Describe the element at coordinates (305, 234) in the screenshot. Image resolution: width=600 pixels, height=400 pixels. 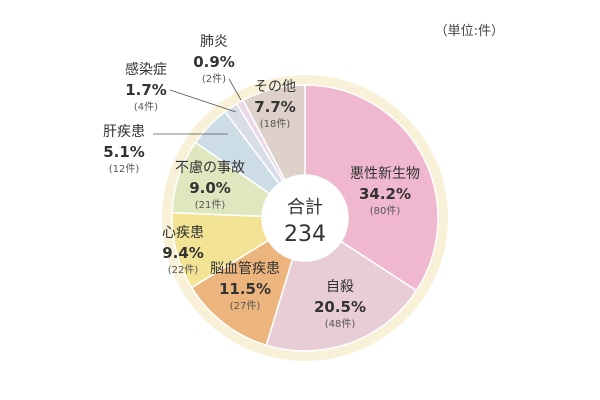
I see `center-total: 234` at that location.